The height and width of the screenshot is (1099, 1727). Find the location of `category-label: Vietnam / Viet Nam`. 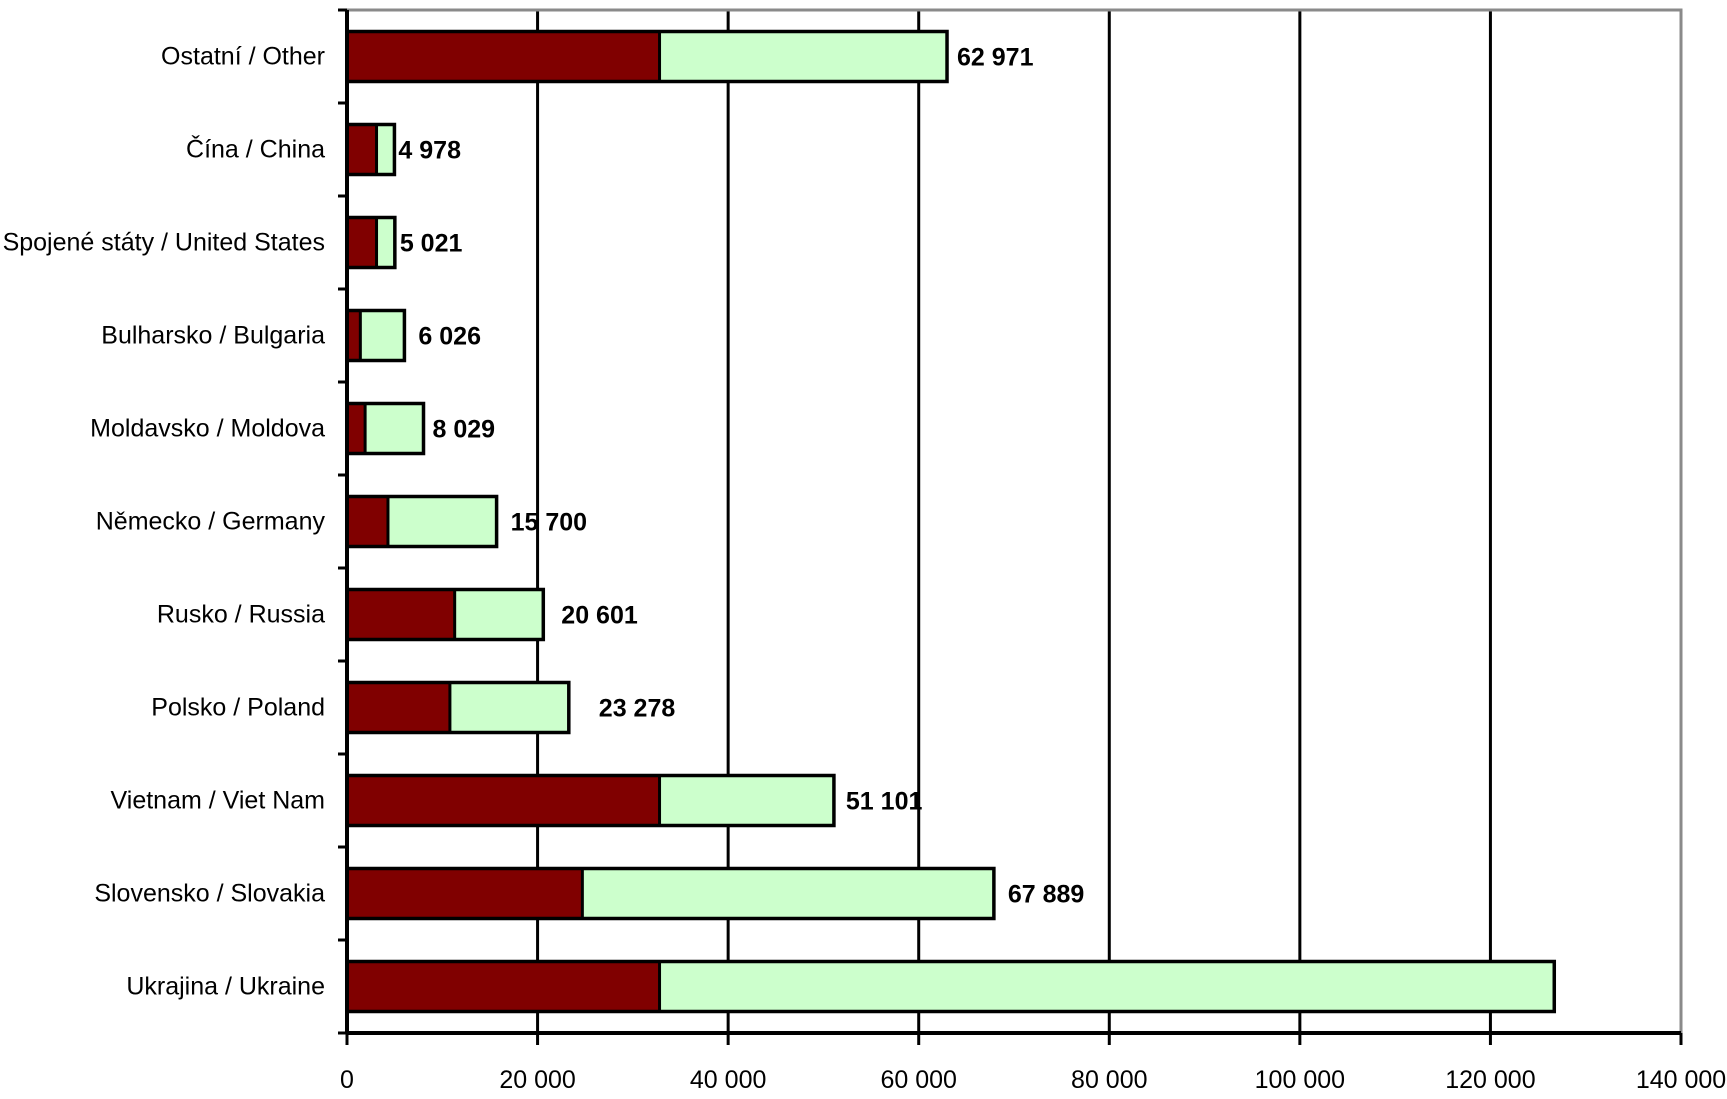

category-label: Vietnam / Viet Nam is located at coordinates (218, 801).